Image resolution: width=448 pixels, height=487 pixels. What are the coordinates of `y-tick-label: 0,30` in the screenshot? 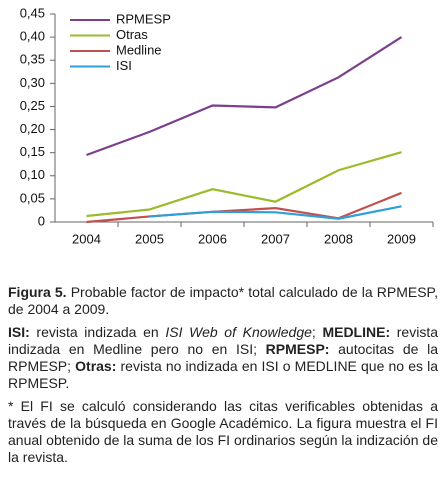 It's located at (32, 82).